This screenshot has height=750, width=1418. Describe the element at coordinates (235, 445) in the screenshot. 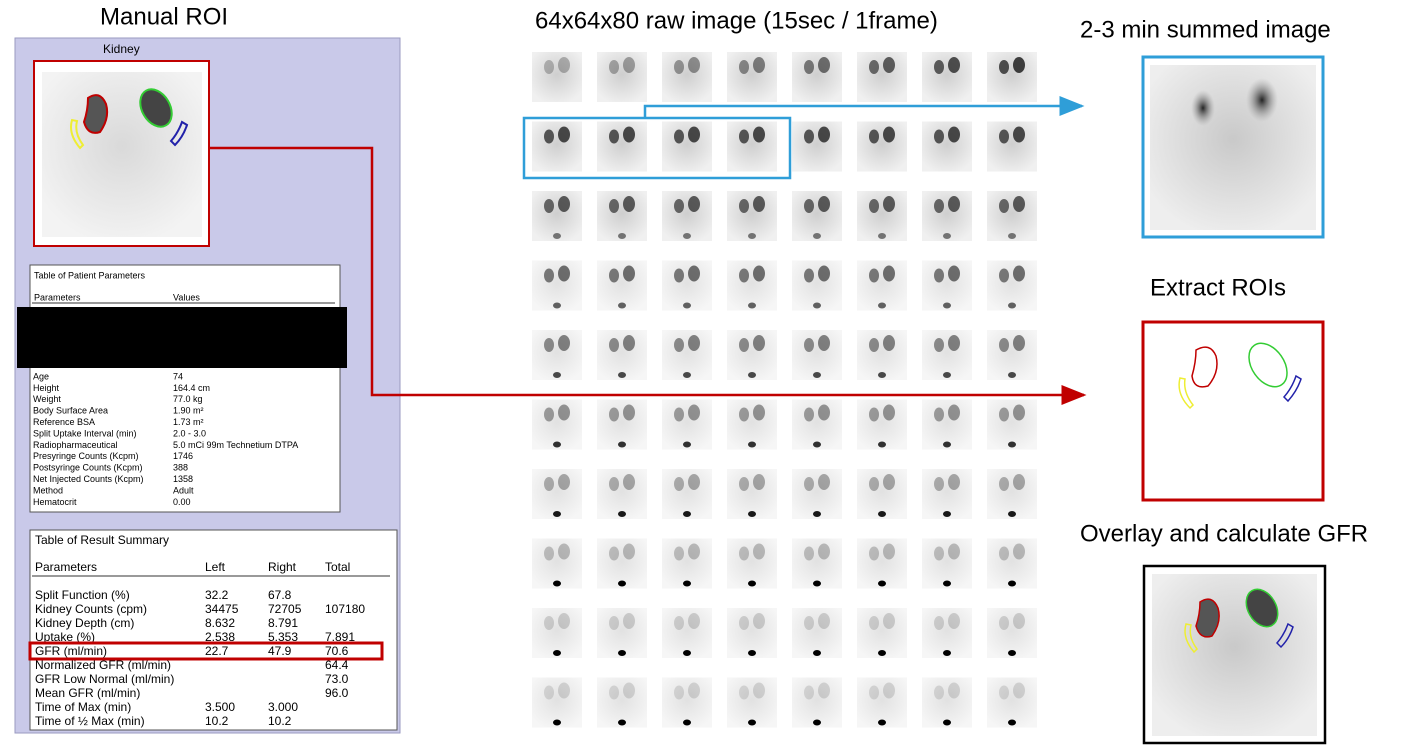

I see `cell: 5.0 mCi 99m Technetium DTPA` at that location.